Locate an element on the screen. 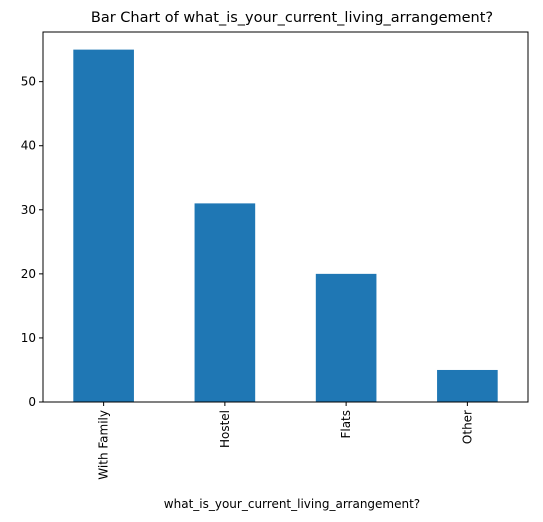 The image size is (543, 522). bar-other is located at coordinates (467, 385).